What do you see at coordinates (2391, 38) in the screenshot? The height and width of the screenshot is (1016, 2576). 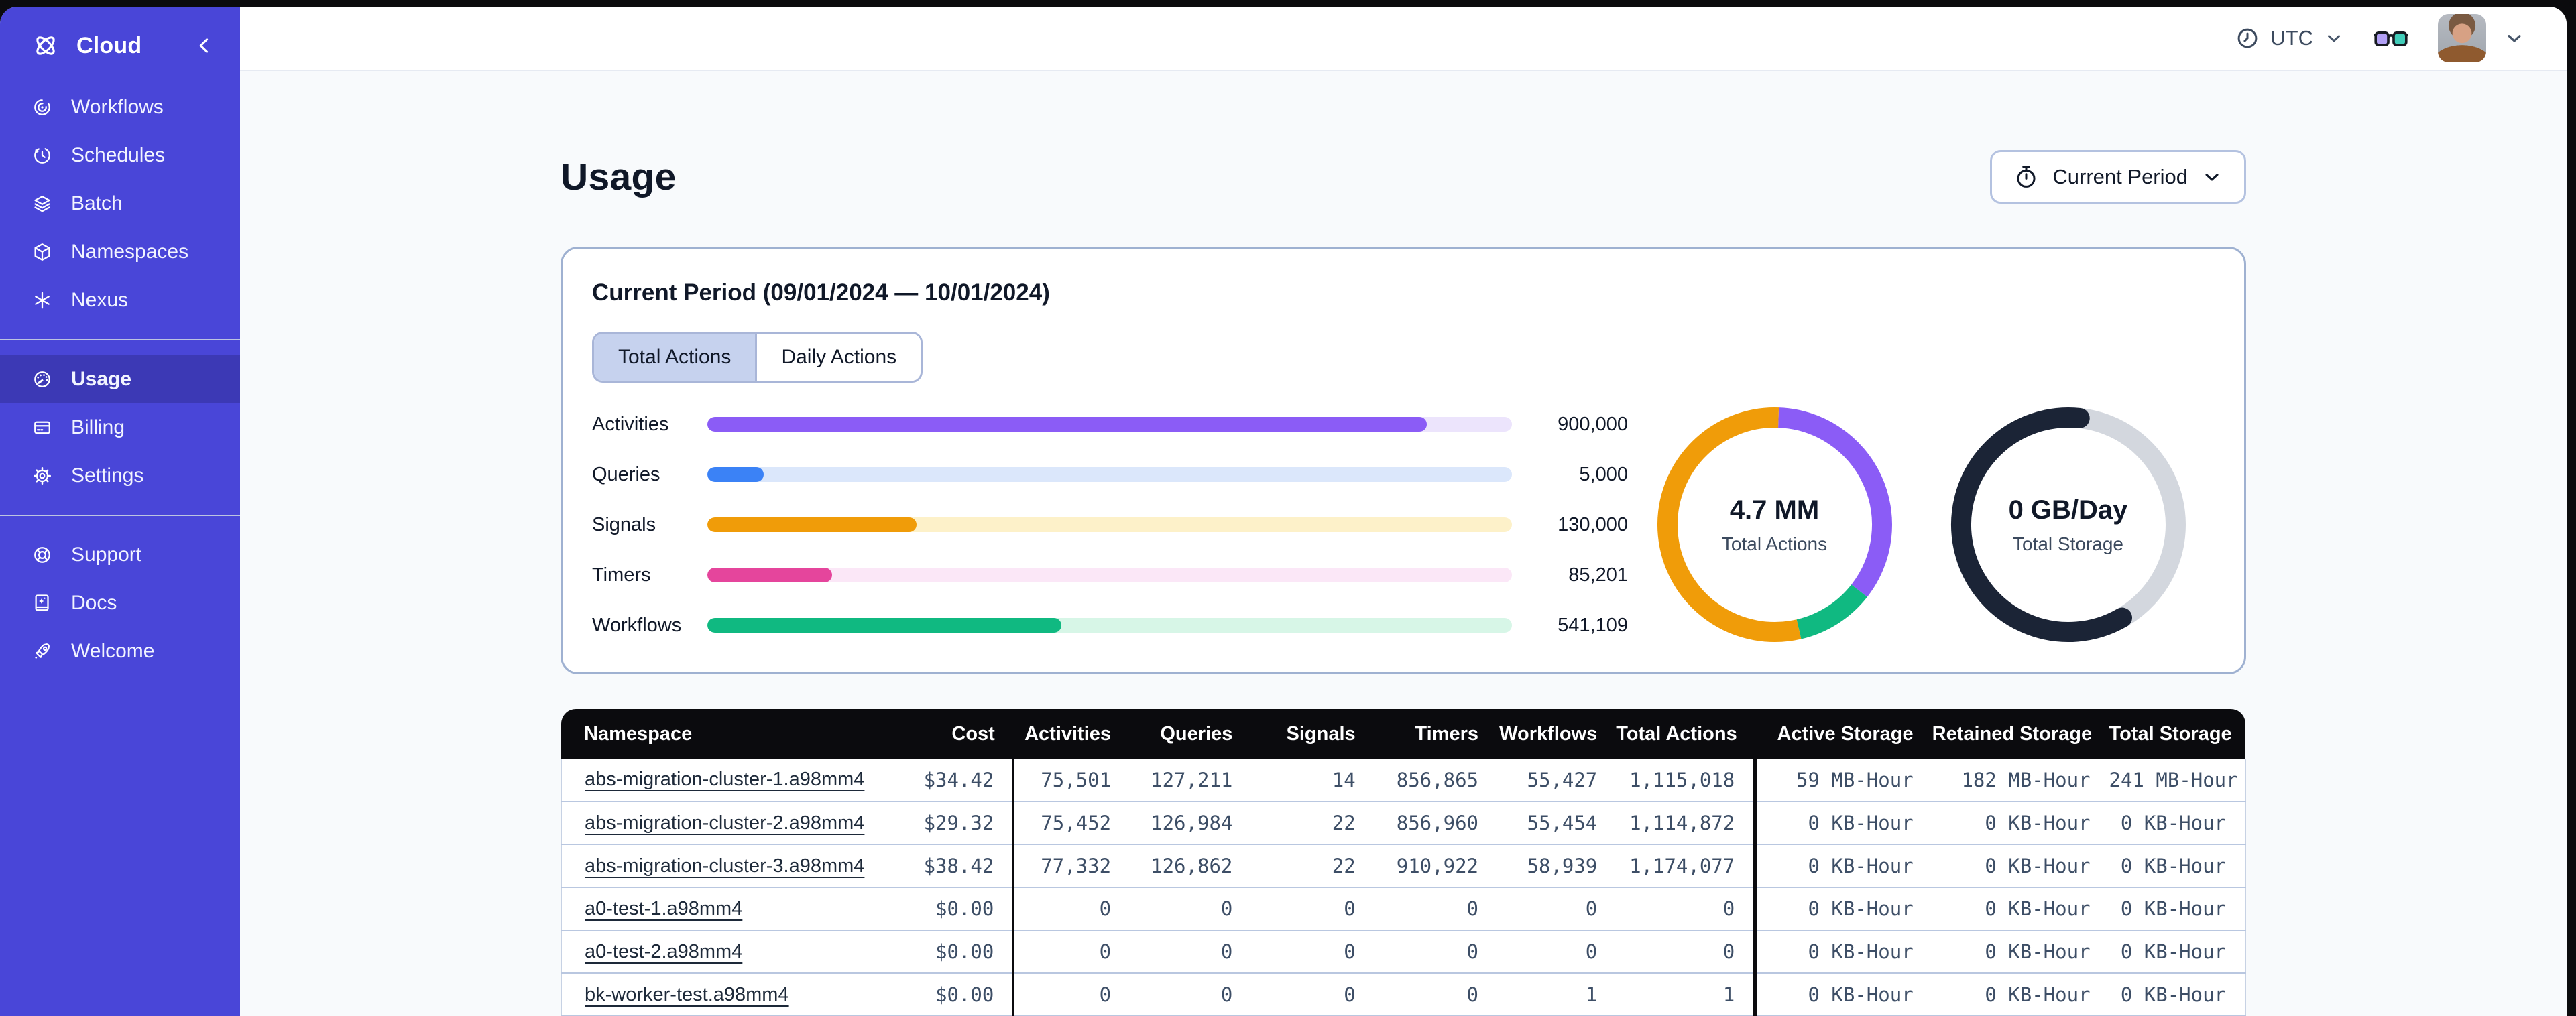 I see `feedback-glasses-button` at bounding box center [2391, 38].